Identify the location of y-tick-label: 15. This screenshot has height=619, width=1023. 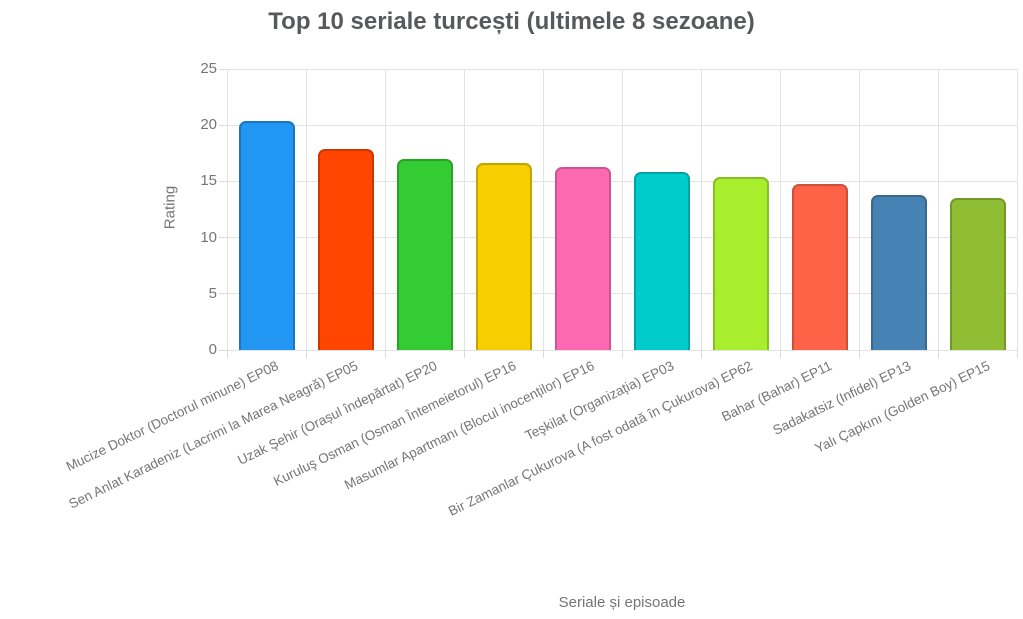
(208, 181).